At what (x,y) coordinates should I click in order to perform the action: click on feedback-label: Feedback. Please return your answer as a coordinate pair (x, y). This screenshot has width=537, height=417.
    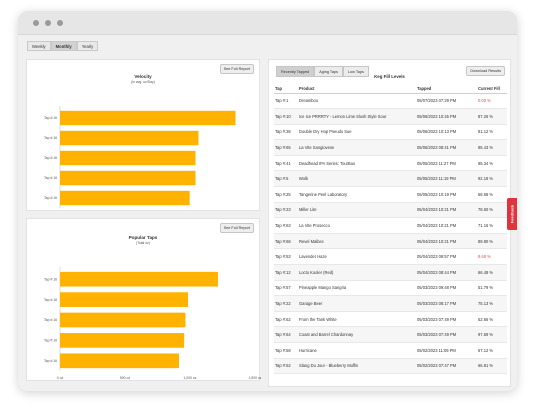
    Looking at the image, I should click on (512, 214).